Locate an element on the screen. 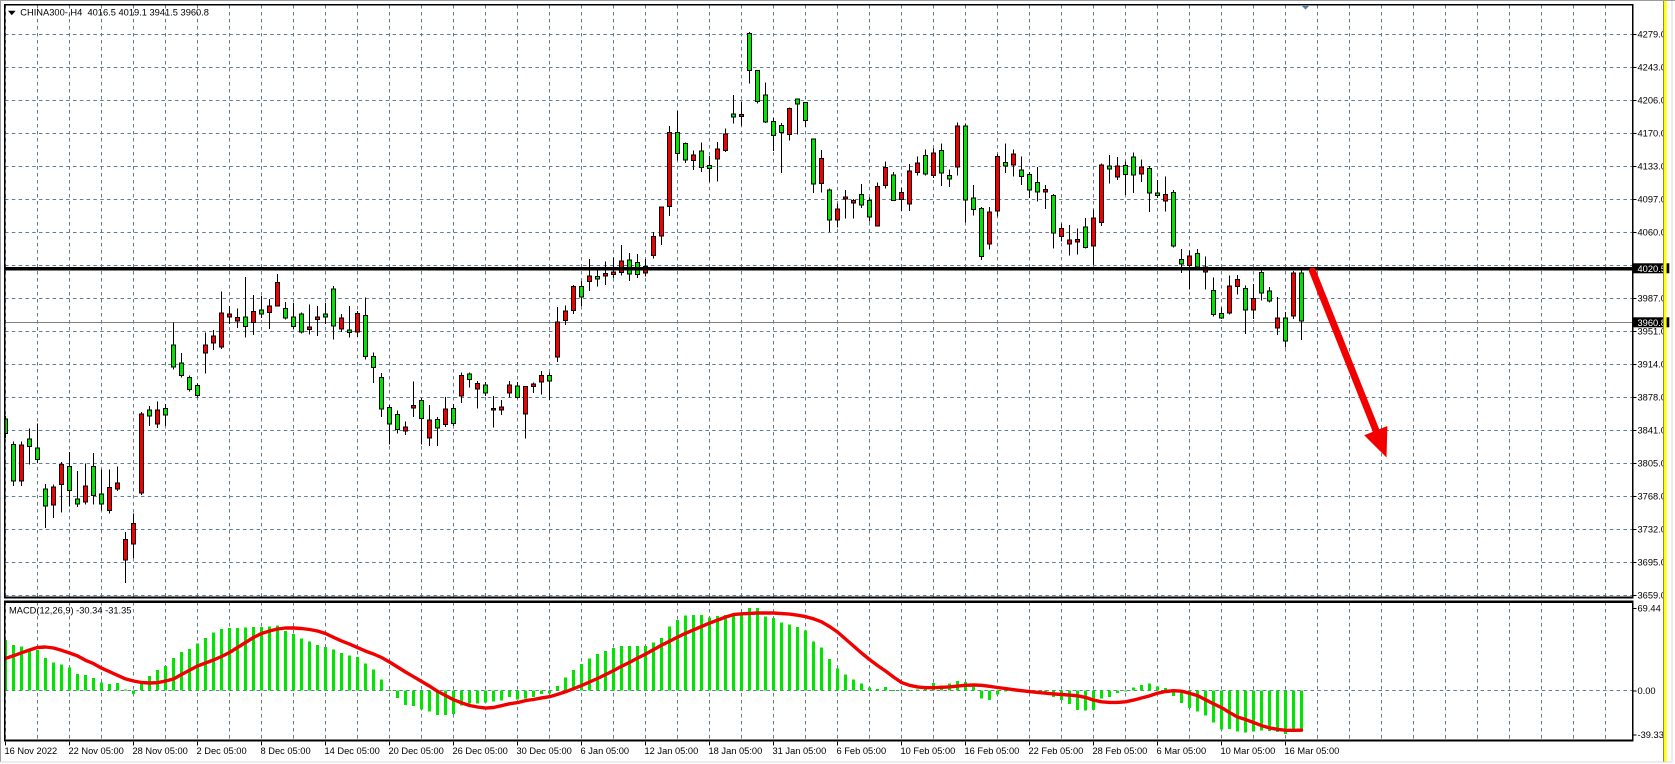 The image size is (1675, 764). svg-text: 12 Jan 05:00 is located at coordinates (672, 751).